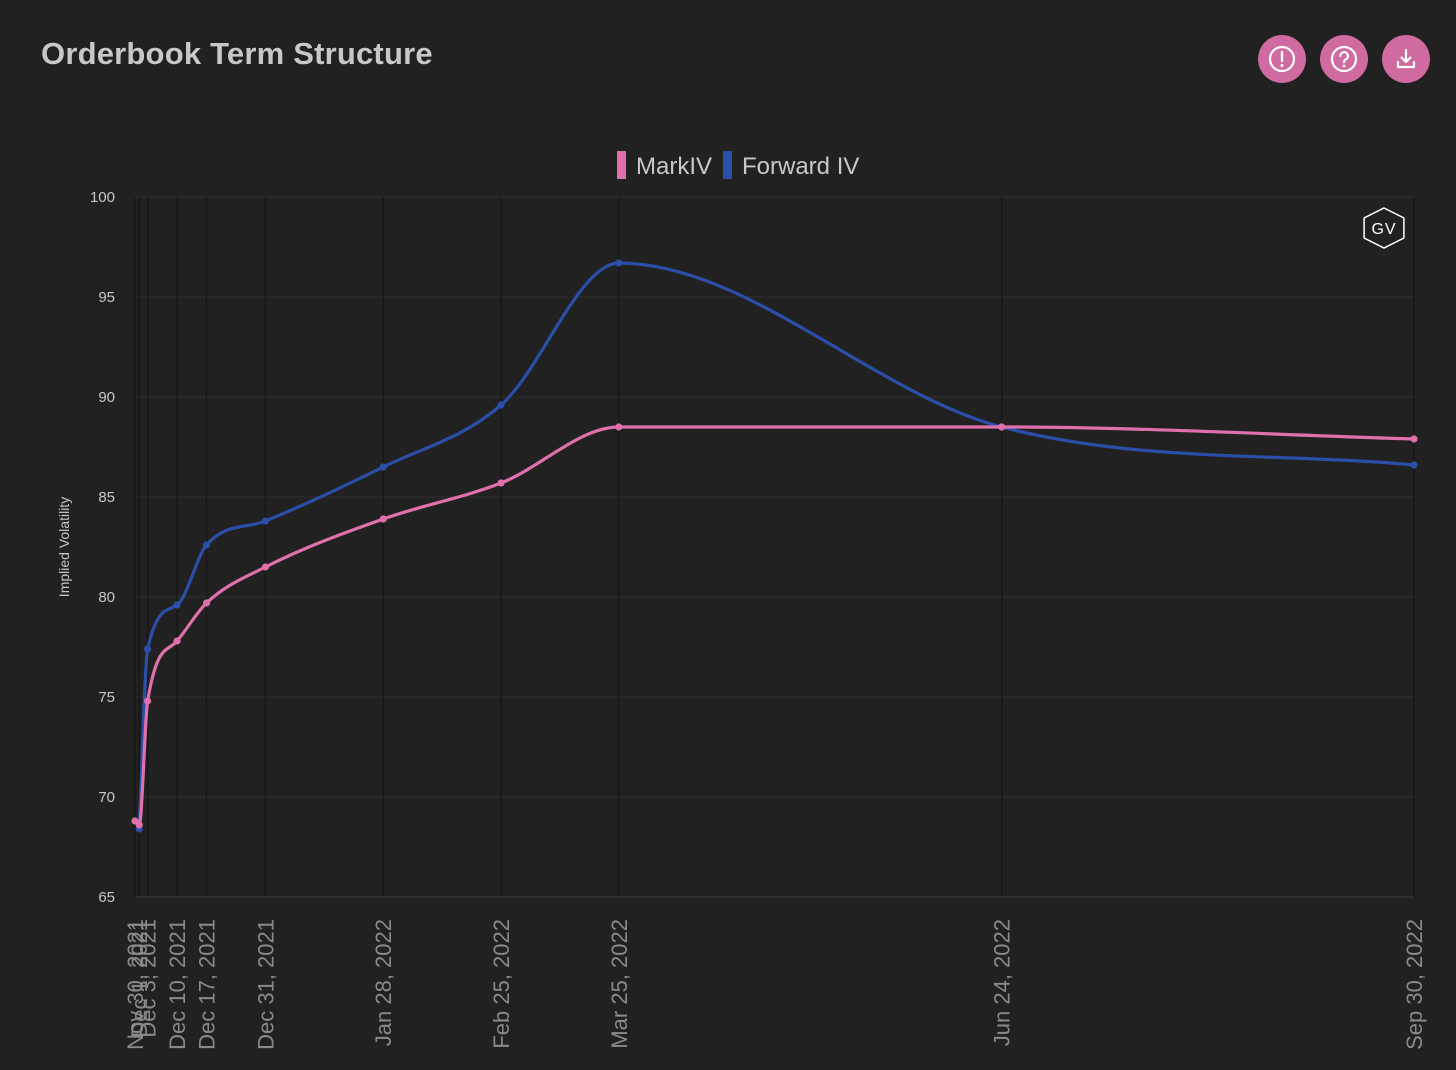 This screenshot has width=1456, height=1070. I want to click on x-tick-label: Feb 25, 2022, so click(501, 984).